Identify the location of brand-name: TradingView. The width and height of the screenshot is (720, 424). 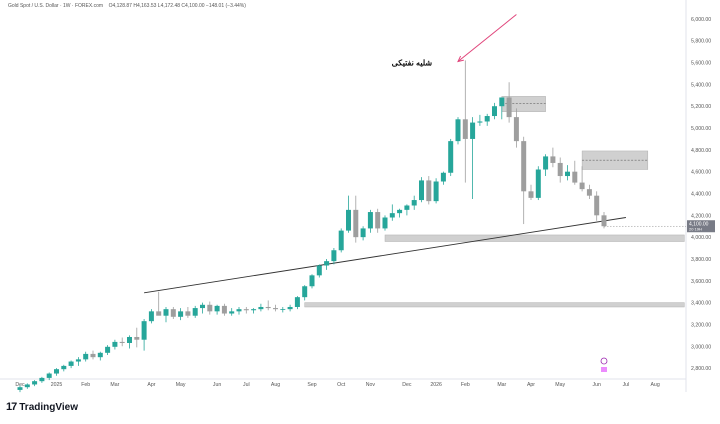
(48, 407).